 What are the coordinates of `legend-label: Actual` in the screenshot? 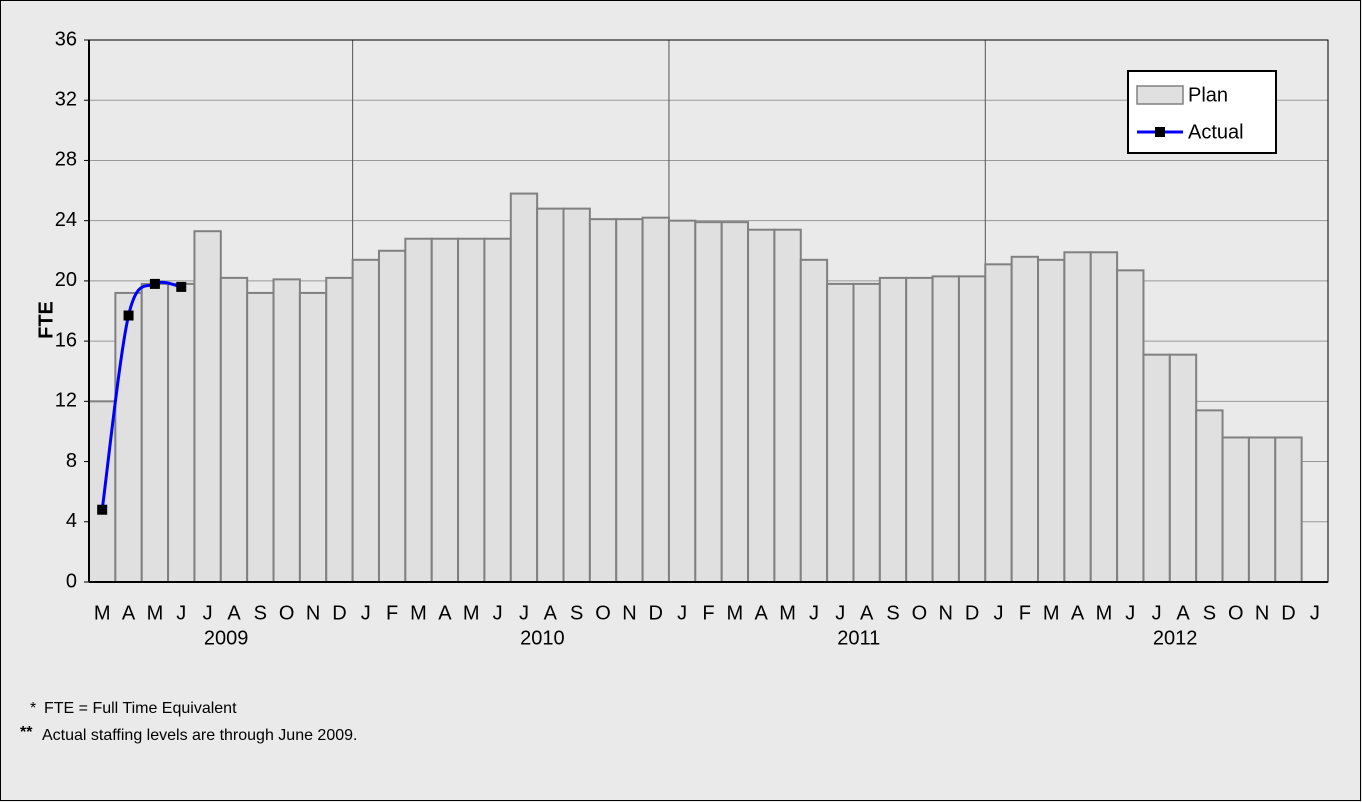 It's located at (1216, 132).